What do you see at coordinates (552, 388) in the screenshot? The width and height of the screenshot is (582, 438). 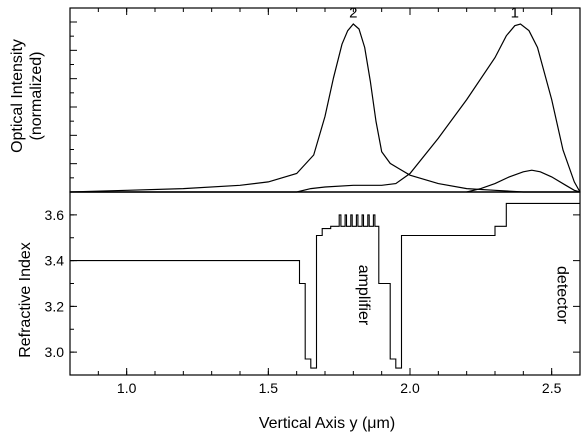 I see `x-tick-label: 2.5` at bounding box center [552, 388].